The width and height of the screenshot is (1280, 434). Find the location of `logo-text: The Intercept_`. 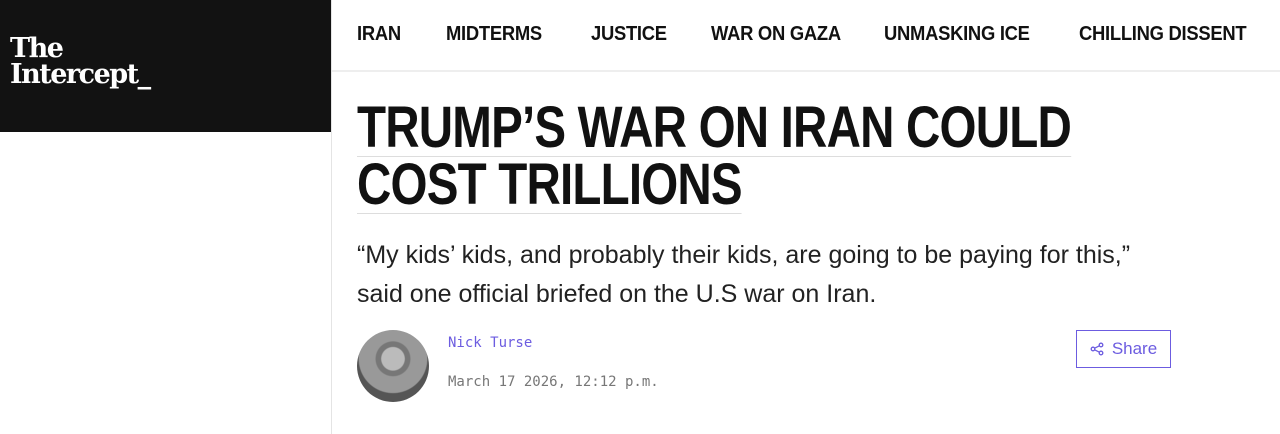

logo-text: The Intercept_ is located at coordinates (80, 61).